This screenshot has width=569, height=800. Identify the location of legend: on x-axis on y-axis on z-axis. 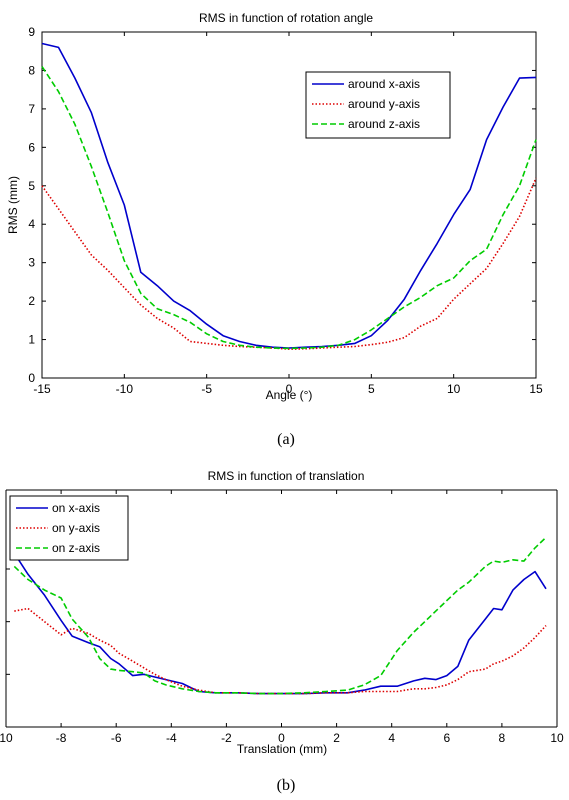
(69, 528).